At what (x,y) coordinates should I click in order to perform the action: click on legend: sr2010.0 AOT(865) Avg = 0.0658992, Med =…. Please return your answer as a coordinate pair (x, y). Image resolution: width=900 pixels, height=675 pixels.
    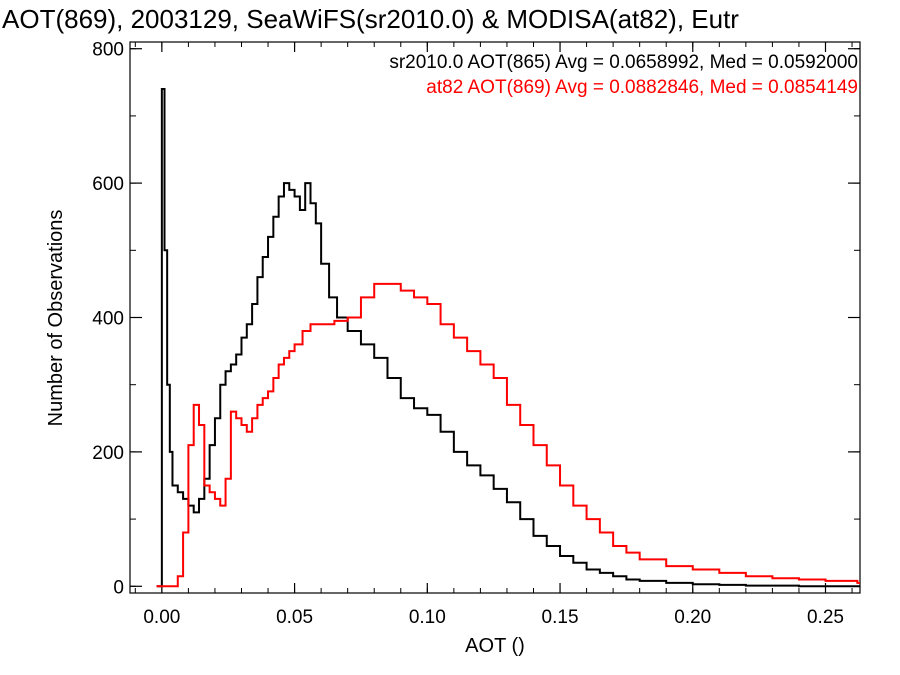
    Looking at the image, I should click on (623, 75).